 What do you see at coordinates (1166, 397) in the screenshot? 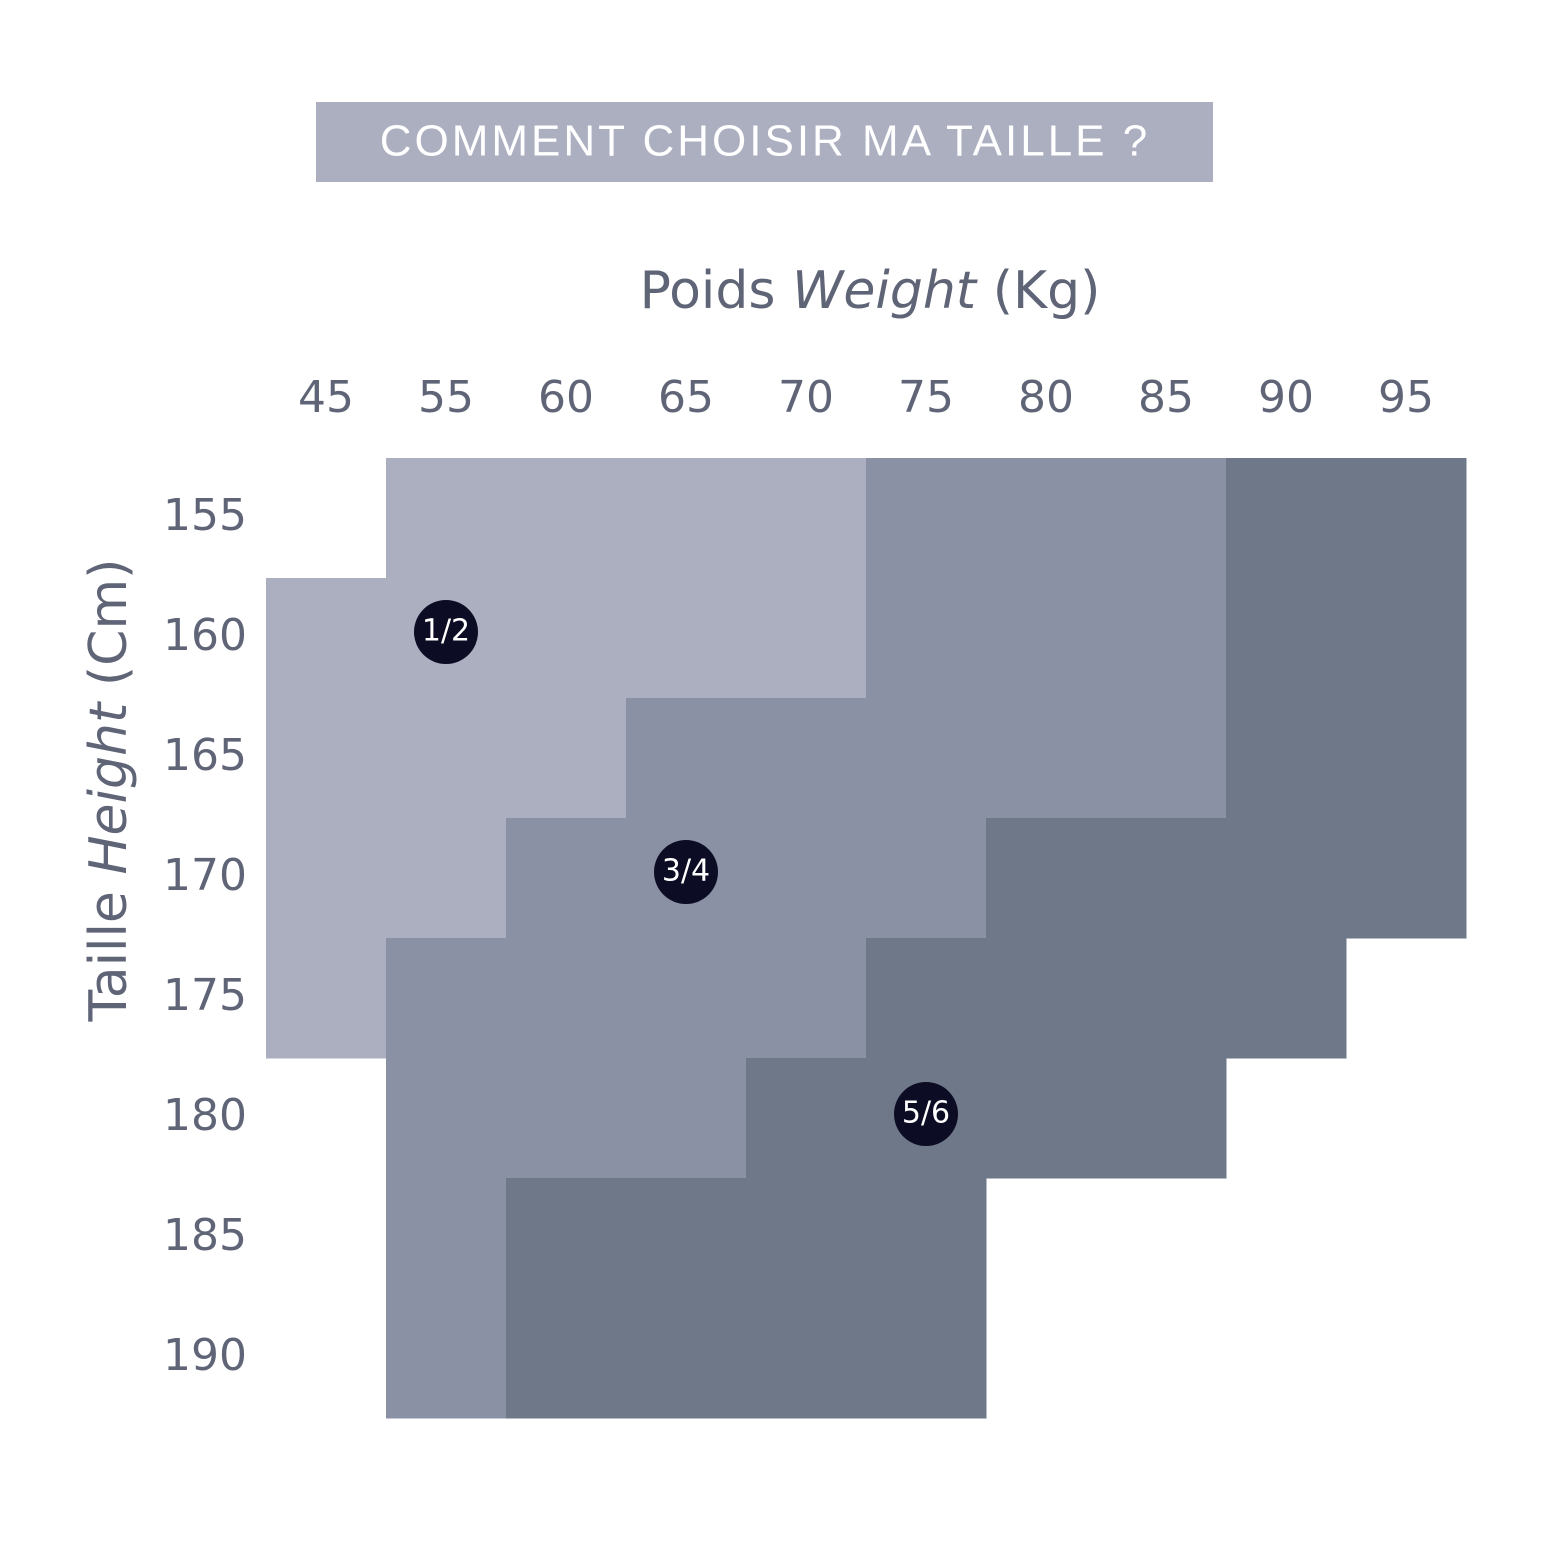
I see `x-tick-label: 85` at bounding box center [1166, 397].